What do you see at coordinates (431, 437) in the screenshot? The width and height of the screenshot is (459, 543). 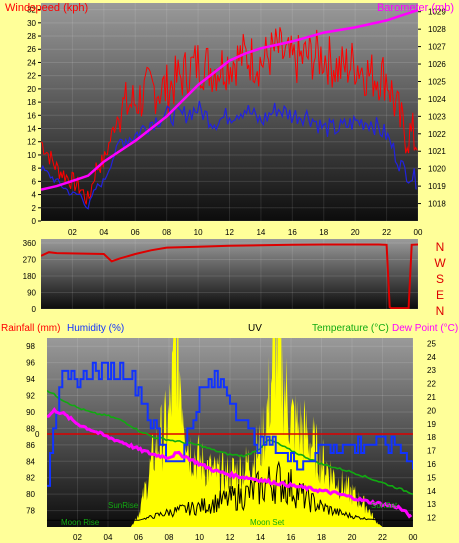 I see `temperature-y-tick-label: 18` at bounding box center [431, 437].